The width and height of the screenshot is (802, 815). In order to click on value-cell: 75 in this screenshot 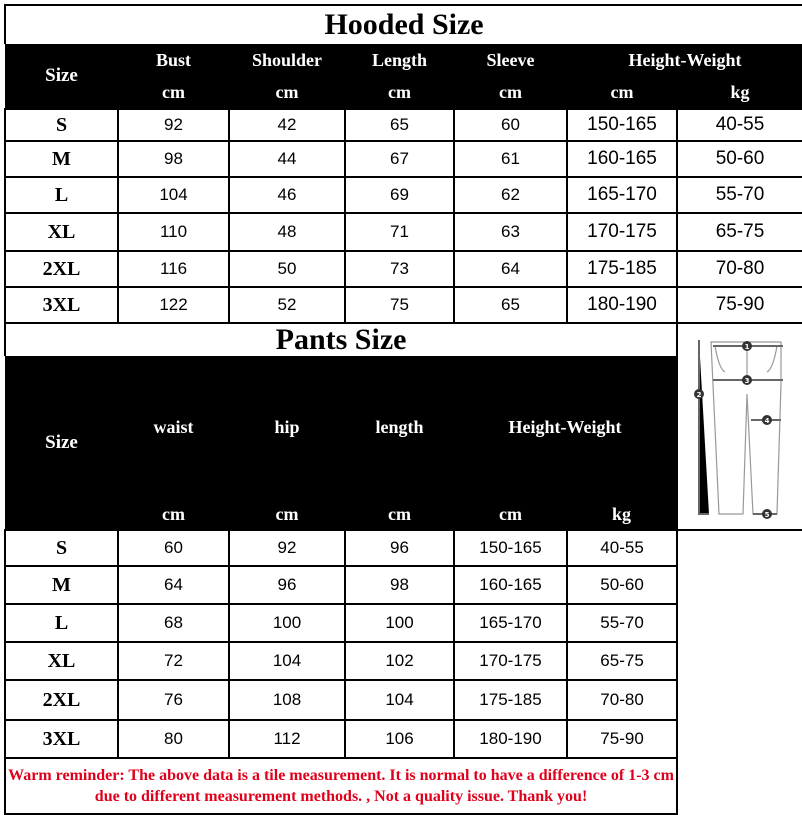, I will do `click(399, 305)`.